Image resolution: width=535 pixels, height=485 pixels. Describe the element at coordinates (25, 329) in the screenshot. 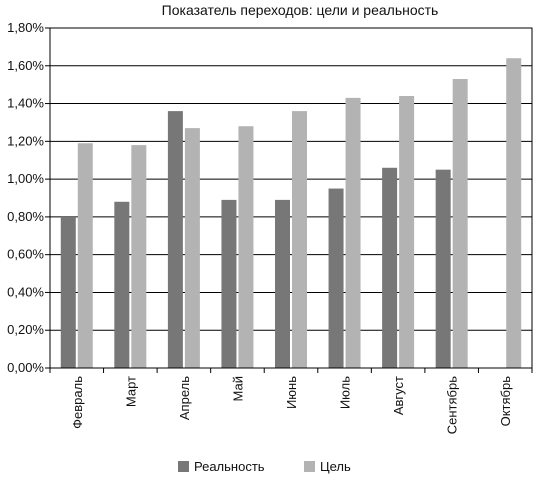

I see `y-tick-label: 0,20%` at that location.